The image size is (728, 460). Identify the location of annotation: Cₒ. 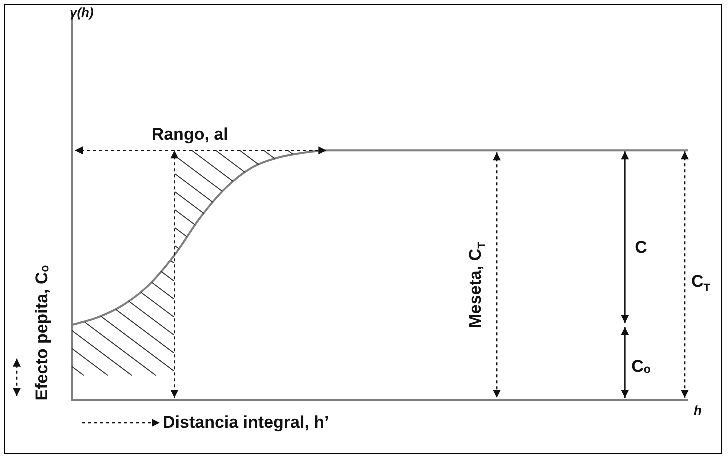
(641, 366).